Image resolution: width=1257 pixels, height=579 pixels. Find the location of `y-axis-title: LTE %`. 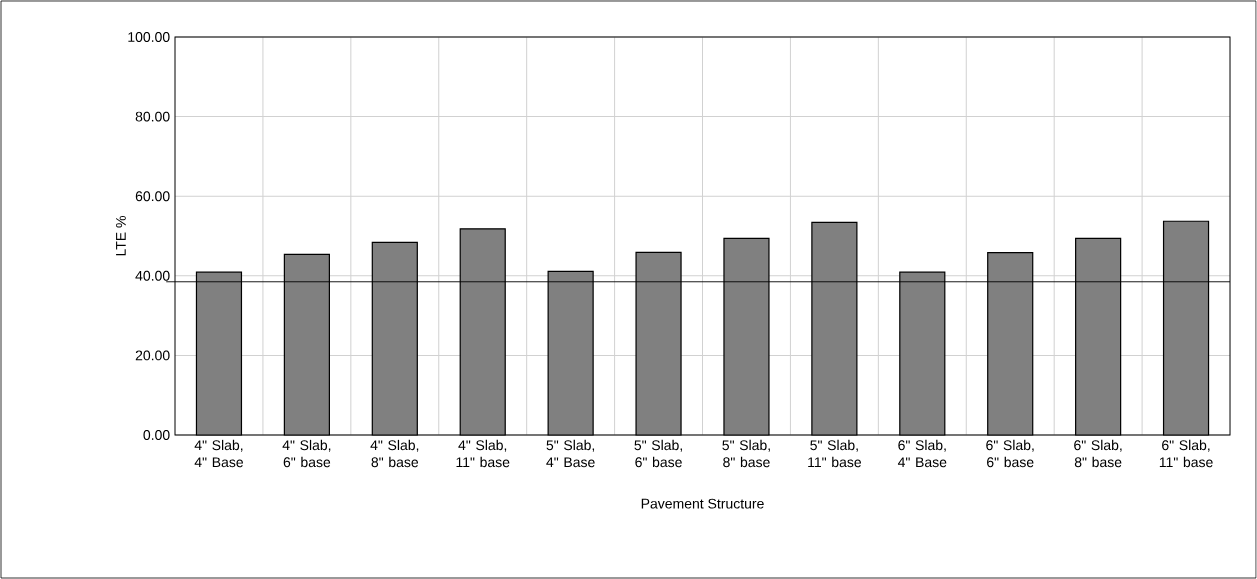

y-axis-title: LTE % is located at coordinates (120, 236).